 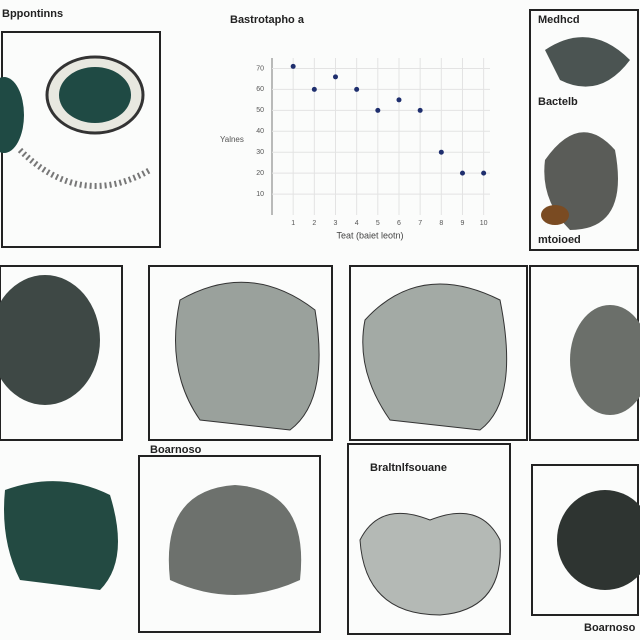 What do you see at coordinates (260, 152) in the screenshot?
I see `y-tick-label: 30` at bounding box center [260, 152].